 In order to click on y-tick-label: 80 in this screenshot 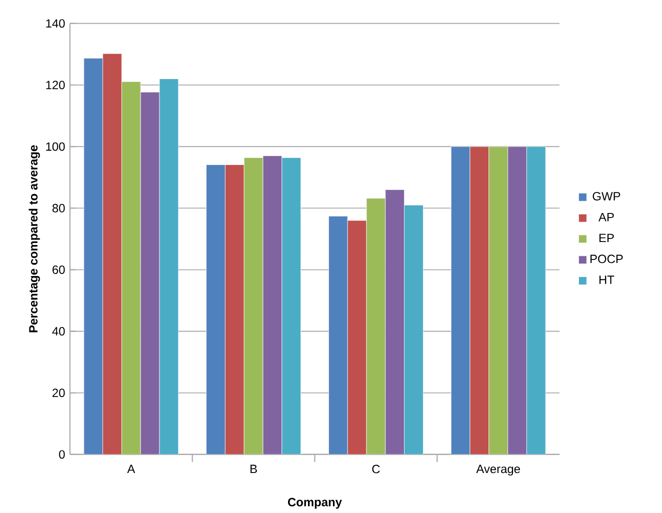, I will do `click(58, 208)`.